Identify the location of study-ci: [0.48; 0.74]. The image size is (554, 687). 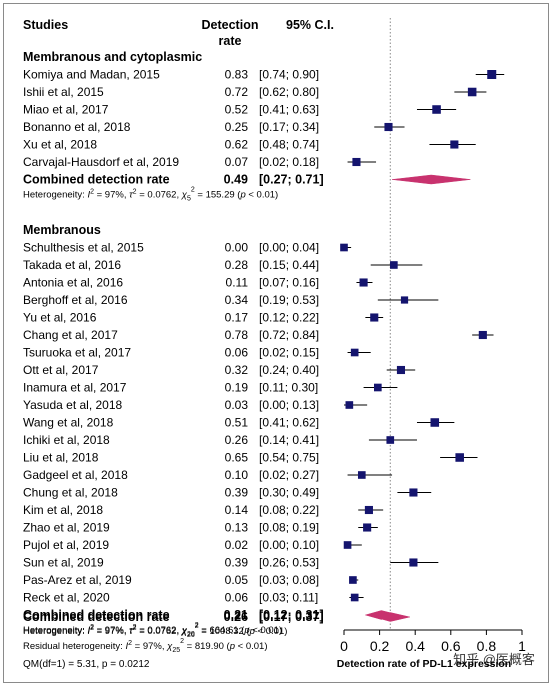
(289, 145).